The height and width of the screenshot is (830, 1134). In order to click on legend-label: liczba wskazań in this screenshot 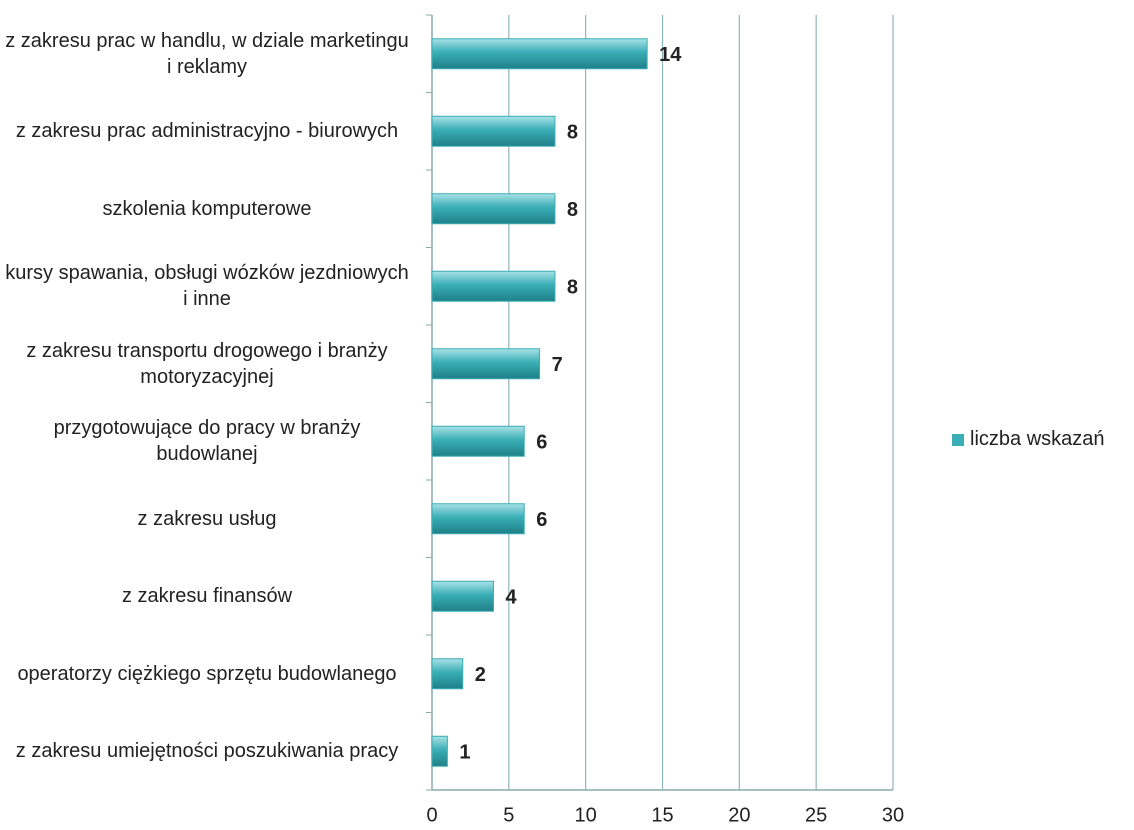, I will do `click(1037, 439)`.